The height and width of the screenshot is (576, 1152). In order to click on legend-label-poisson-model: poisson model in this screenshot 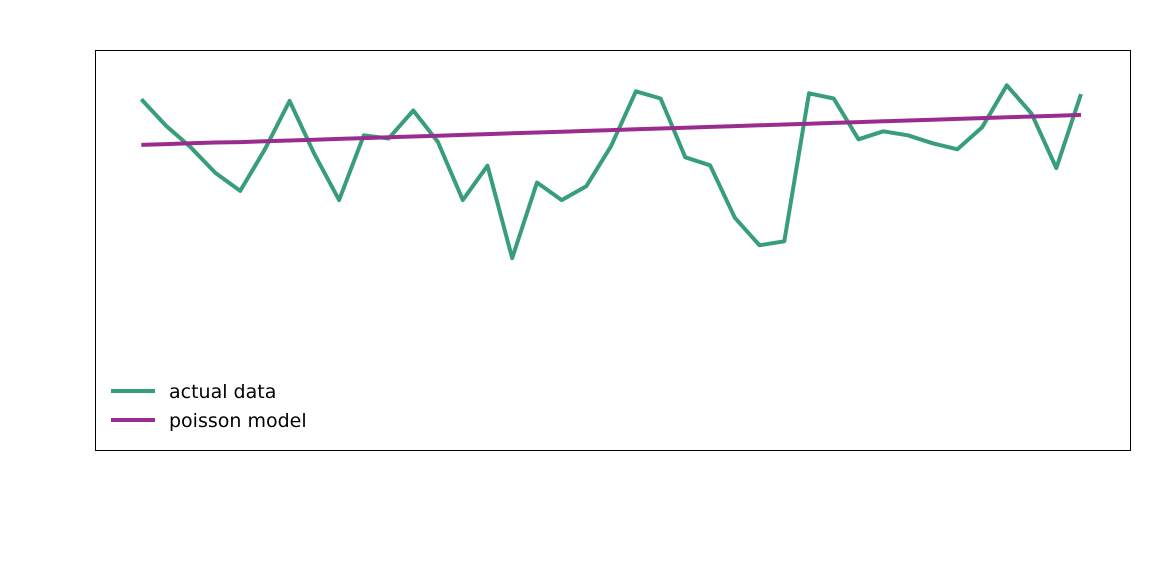, I will do `click(238, 421)`.